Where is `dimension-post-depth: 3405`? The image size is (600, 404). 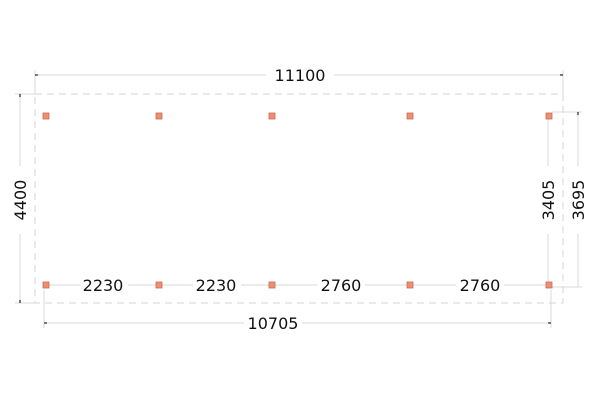
dimension-post-depth: 3405 is located at coordinates (548, 200).